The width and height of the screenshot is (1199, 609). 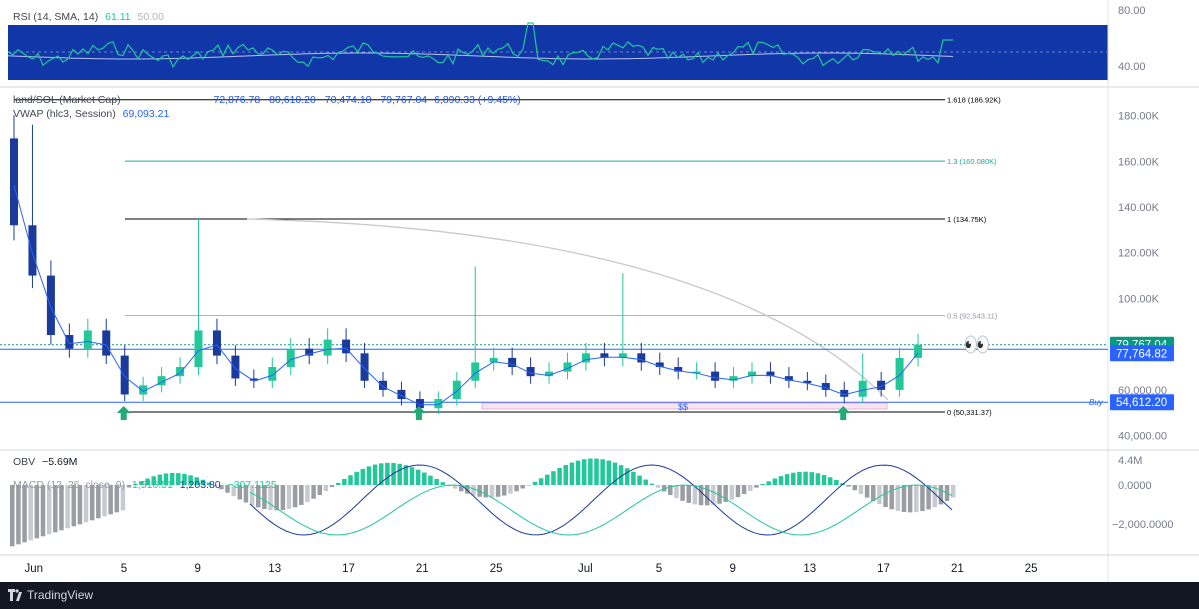 I want to click on vwap-value: 69,093.21, so click(x=146, y=114).